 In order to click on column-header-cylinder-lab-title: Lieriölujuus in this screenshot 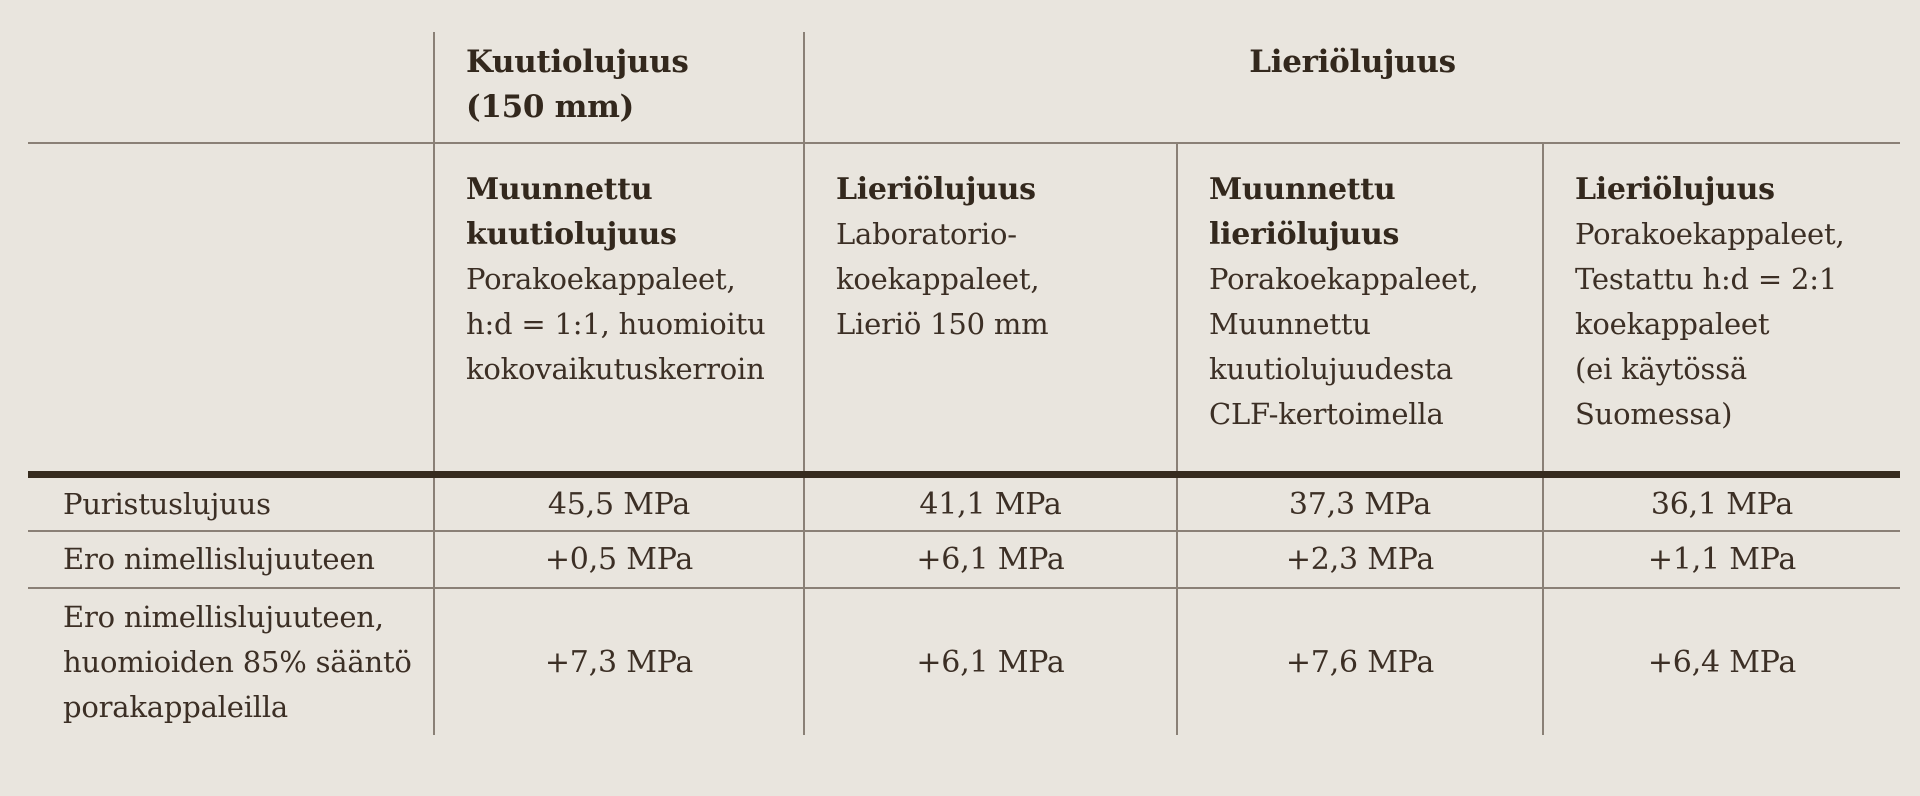, I will do `click(936, 189)`.